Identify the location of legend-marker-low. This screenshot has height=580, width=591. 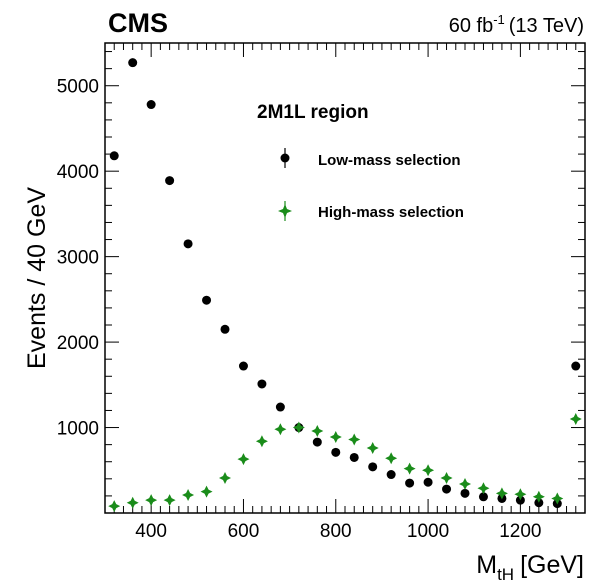
(285, 158).